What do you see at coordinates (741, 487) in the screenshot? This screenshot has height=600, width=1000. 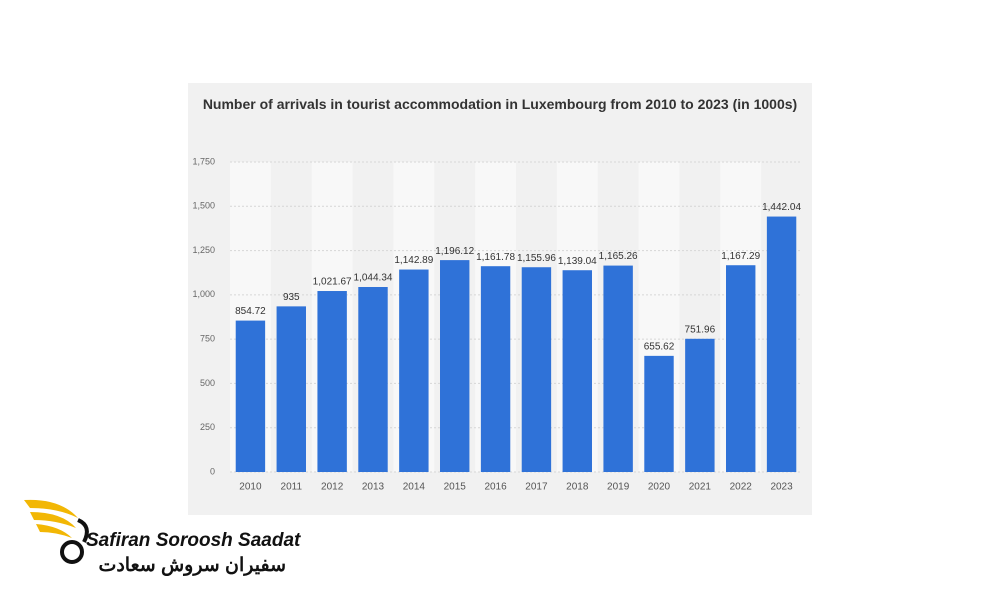 I see `x-tick-label: 2022` at bounding box center [741, 487].